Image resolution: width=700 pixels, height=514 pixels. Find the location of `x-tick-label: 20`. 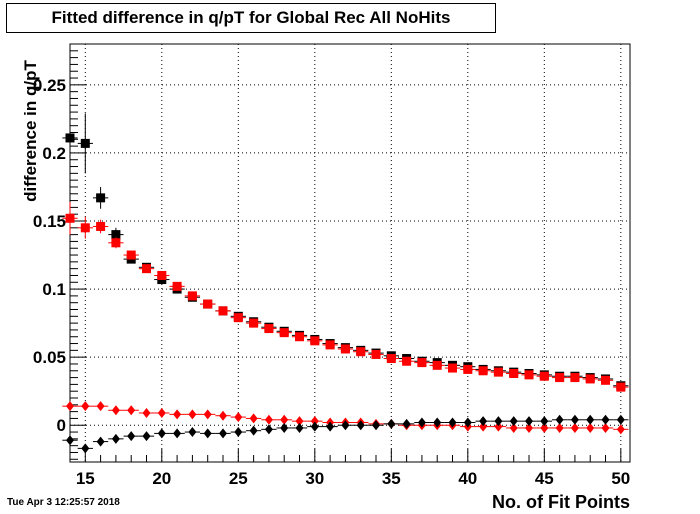

x-tick-label: 20 is located at coordinates (161, 478).